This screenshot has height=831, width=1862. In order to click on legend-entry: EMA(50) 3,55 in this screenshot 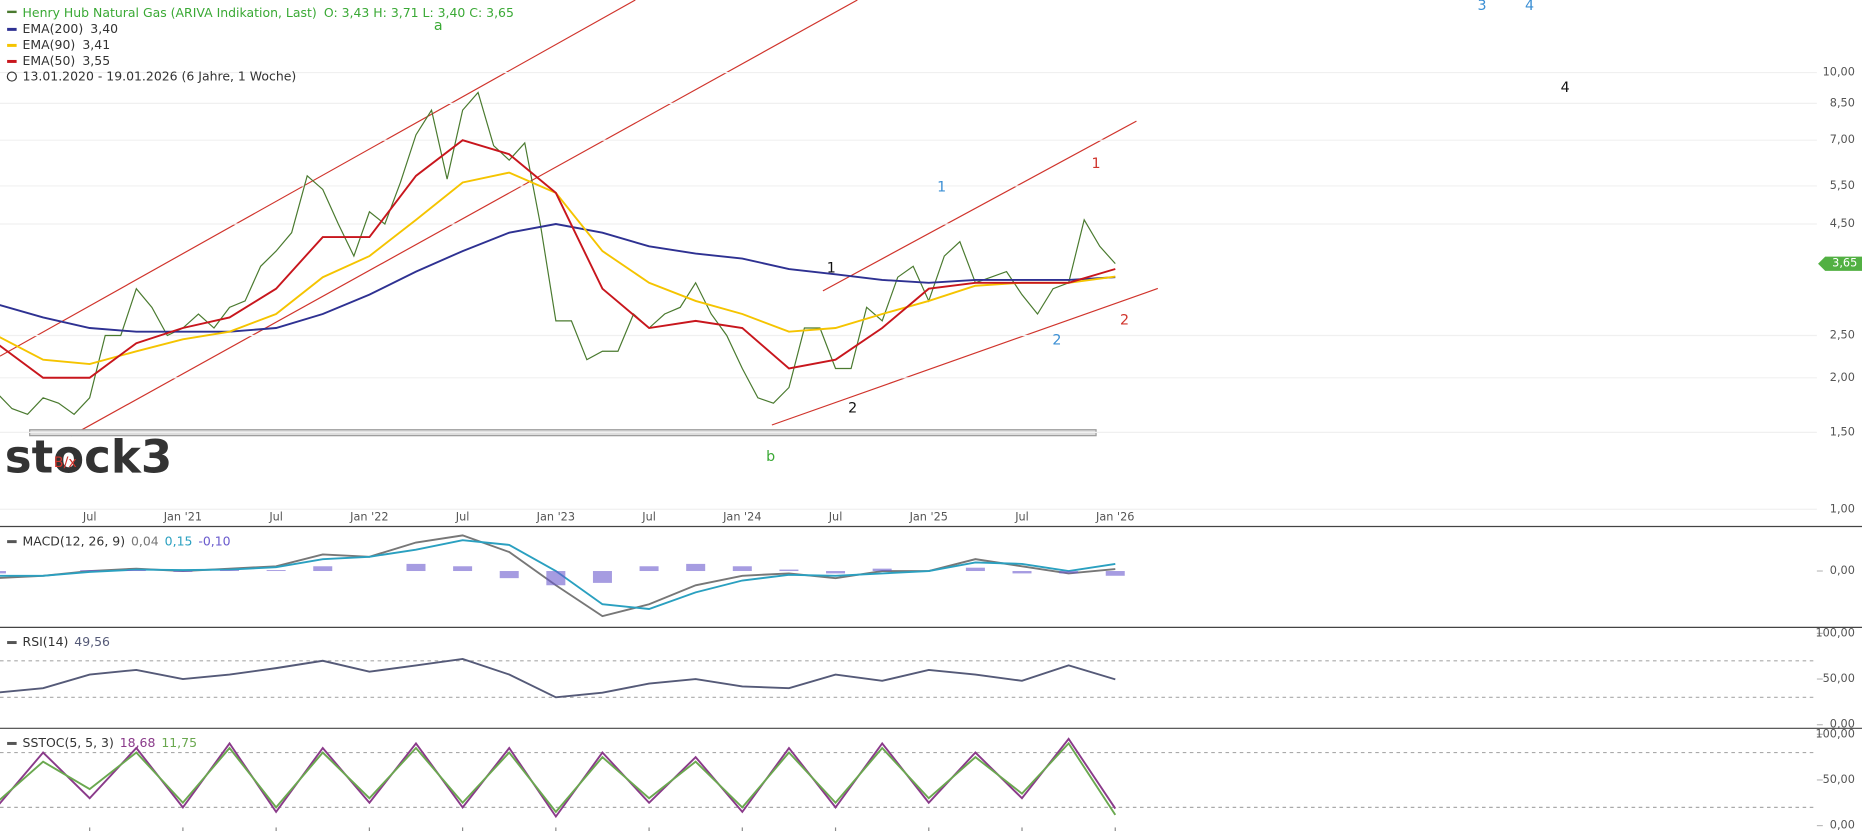, I will do `click(67, 60)`.